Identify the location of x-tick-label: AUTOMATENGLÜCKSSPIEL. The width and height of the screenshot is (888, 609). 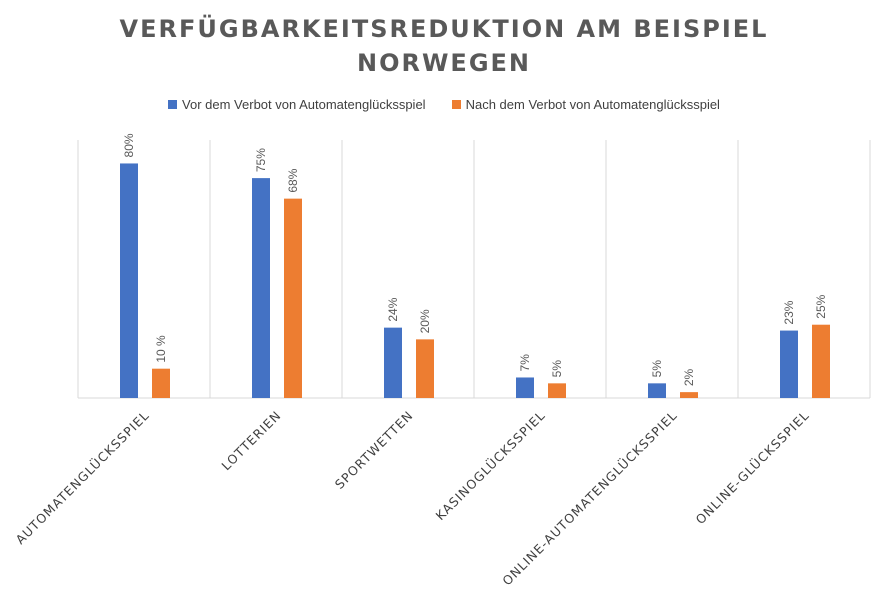
(82, 477).